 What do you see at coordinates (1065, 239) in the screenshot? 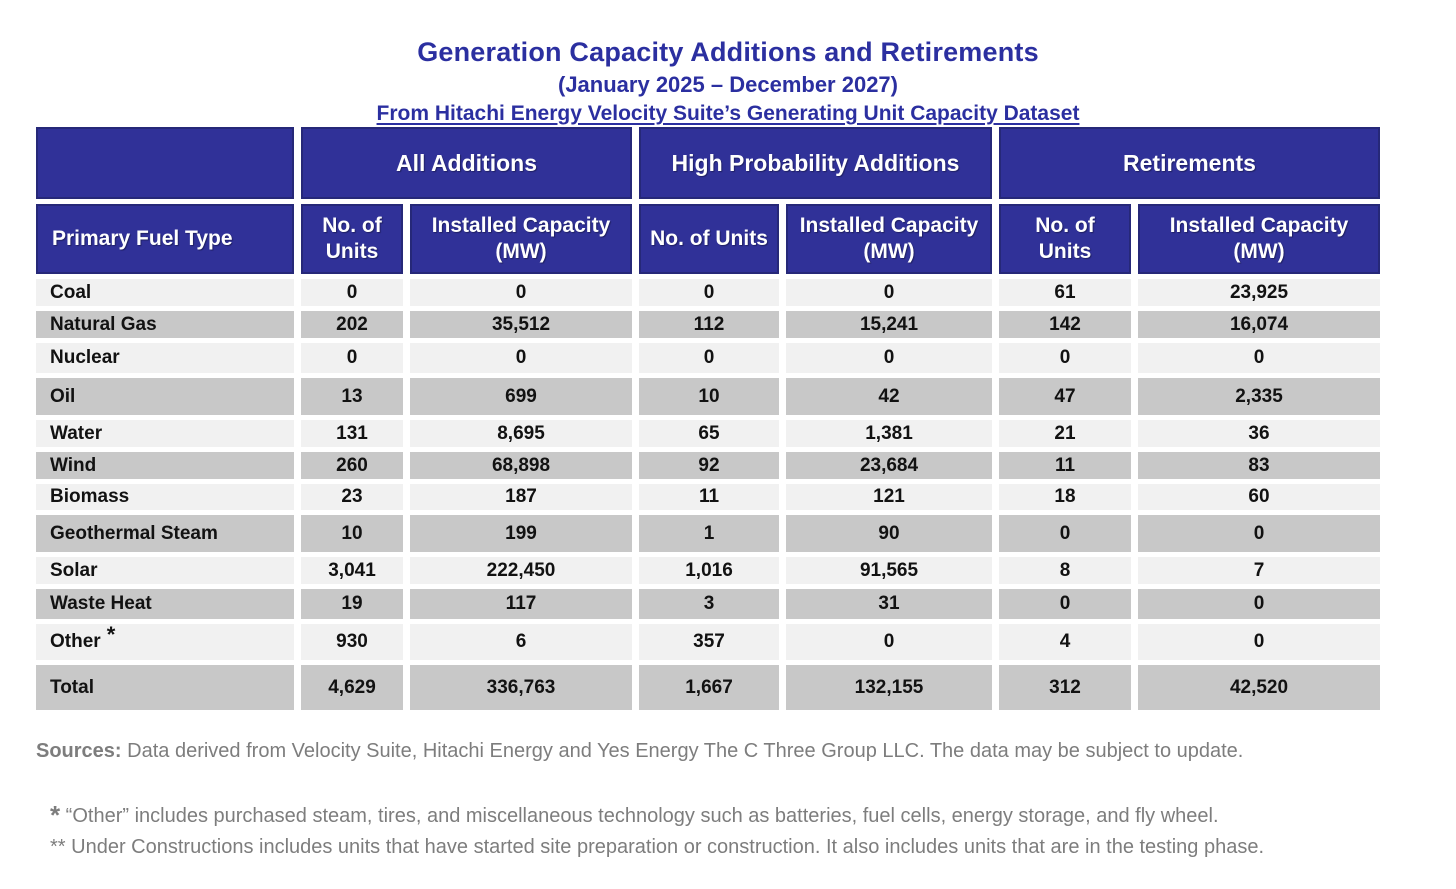
I see `column-header-ret-units: No. of Units` at bounding box center [1065, 239].